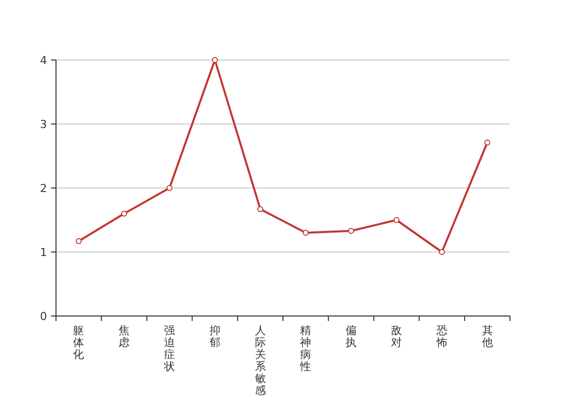 The image size is (567, 400). What do you see at coordinates (43, 316) in the screenshot?
I see `y-tick-label: 0` at bounding box center [43, 316].